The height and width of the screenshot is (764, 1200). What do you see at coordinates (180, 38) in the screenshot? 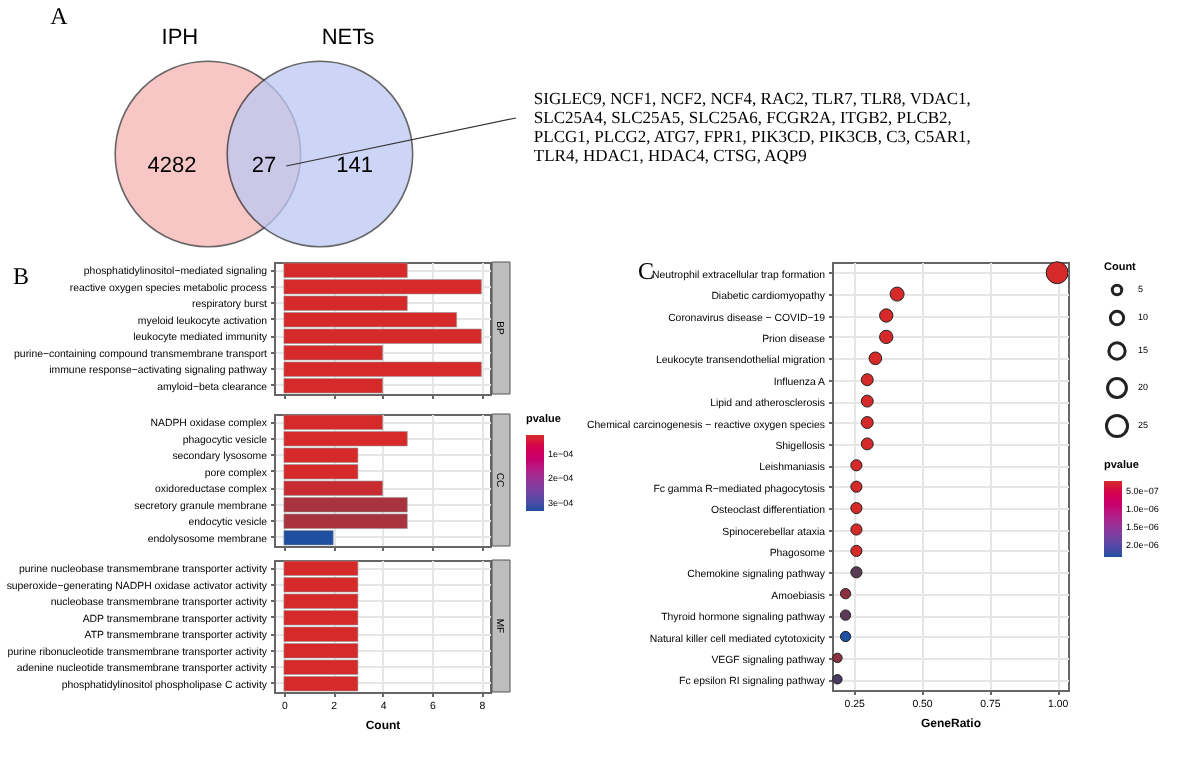
I see `category-label: IPH` at bounding box center [180, 38].